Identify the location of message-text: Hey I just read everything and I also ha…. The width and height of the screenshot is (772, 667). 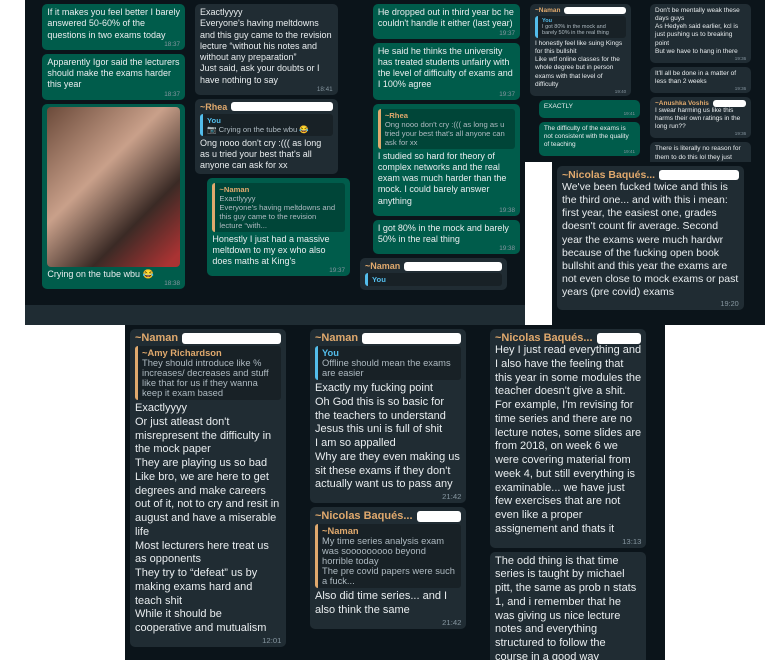
(568, 439).